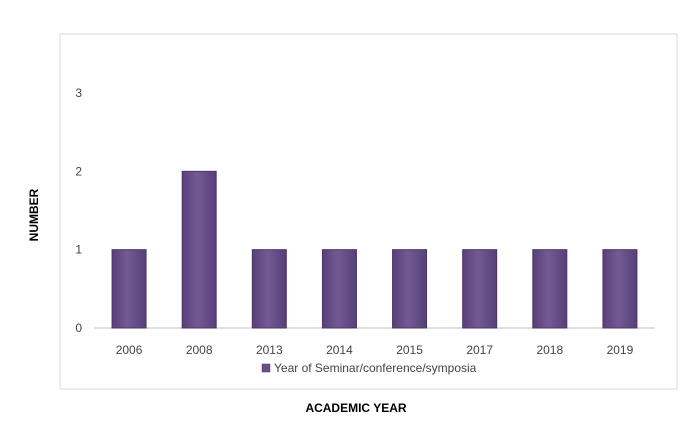 The image size is (700, 423). Describe the element at coordinates (129, 289) in the screenshot. I see `bar-2006` at that location.